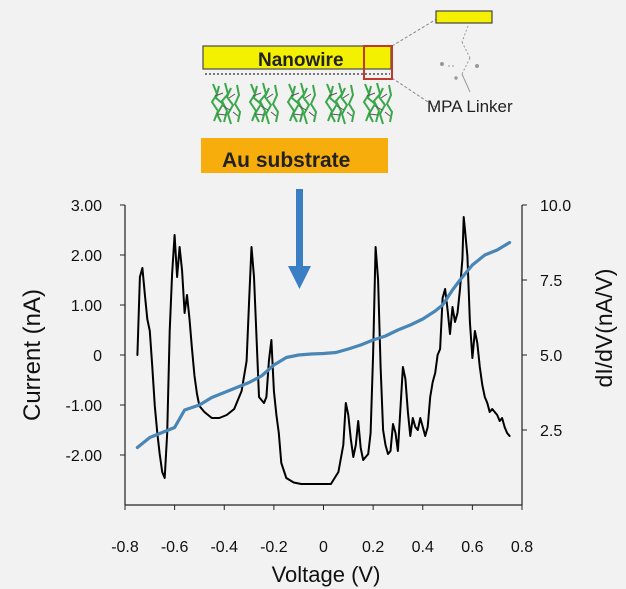 The image size is (626, 589). Describe the element at coordinates (459, 59) in the screenshot. I see `inset-linker-molecule` at that location.